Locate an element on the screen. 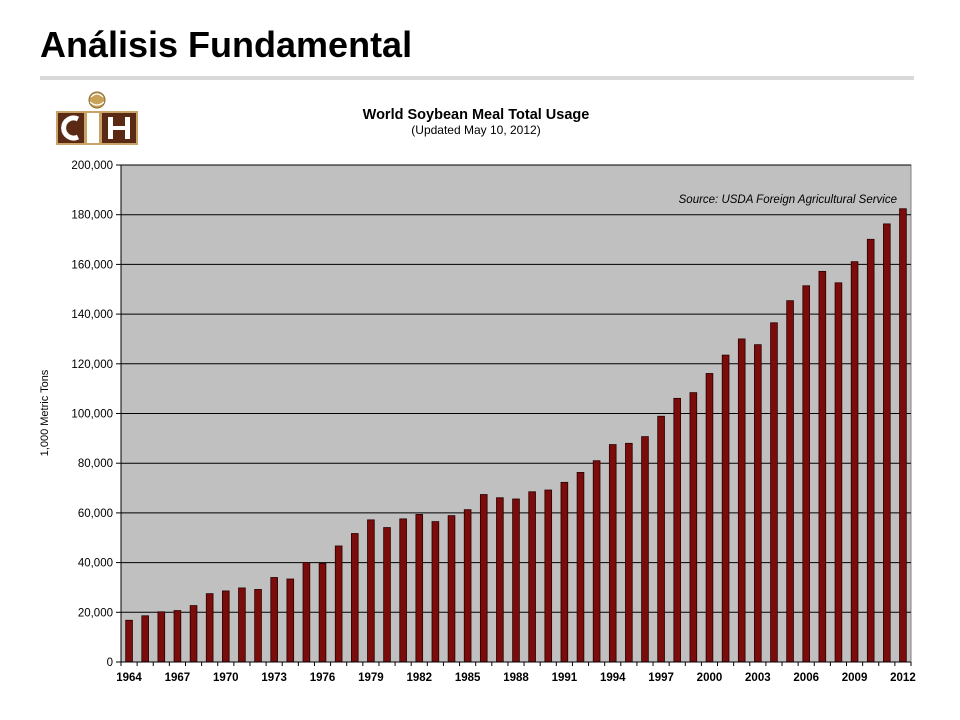 Image resolution: width=960 pixels, height=720 pixels. bar-1970 is located at coordinates (226, 626).